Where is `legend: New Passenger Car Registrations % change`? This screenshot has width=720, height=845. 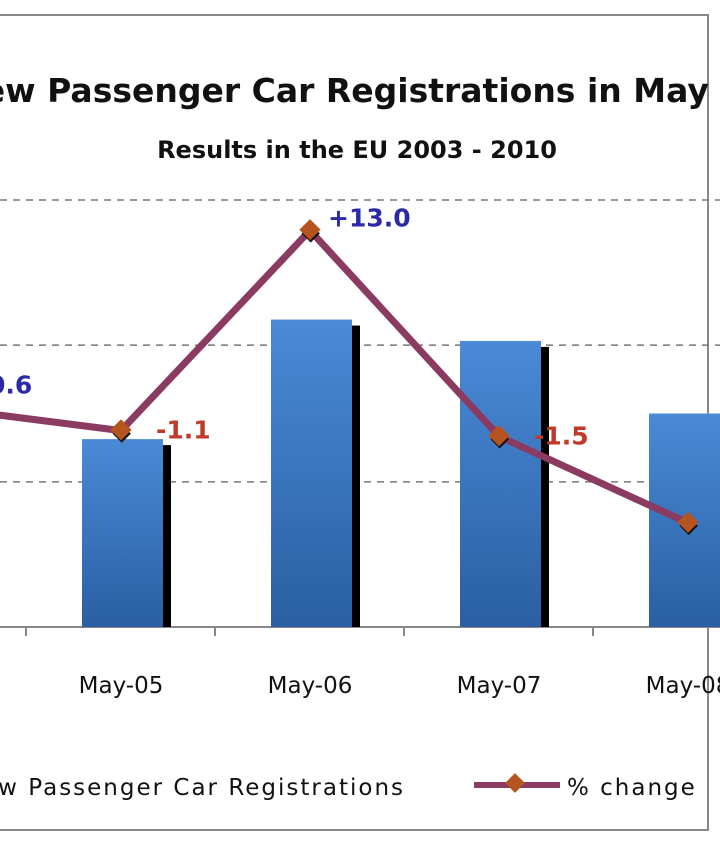 legend: New Passenger Car Registrations % change is located at coordinates (348, 787).